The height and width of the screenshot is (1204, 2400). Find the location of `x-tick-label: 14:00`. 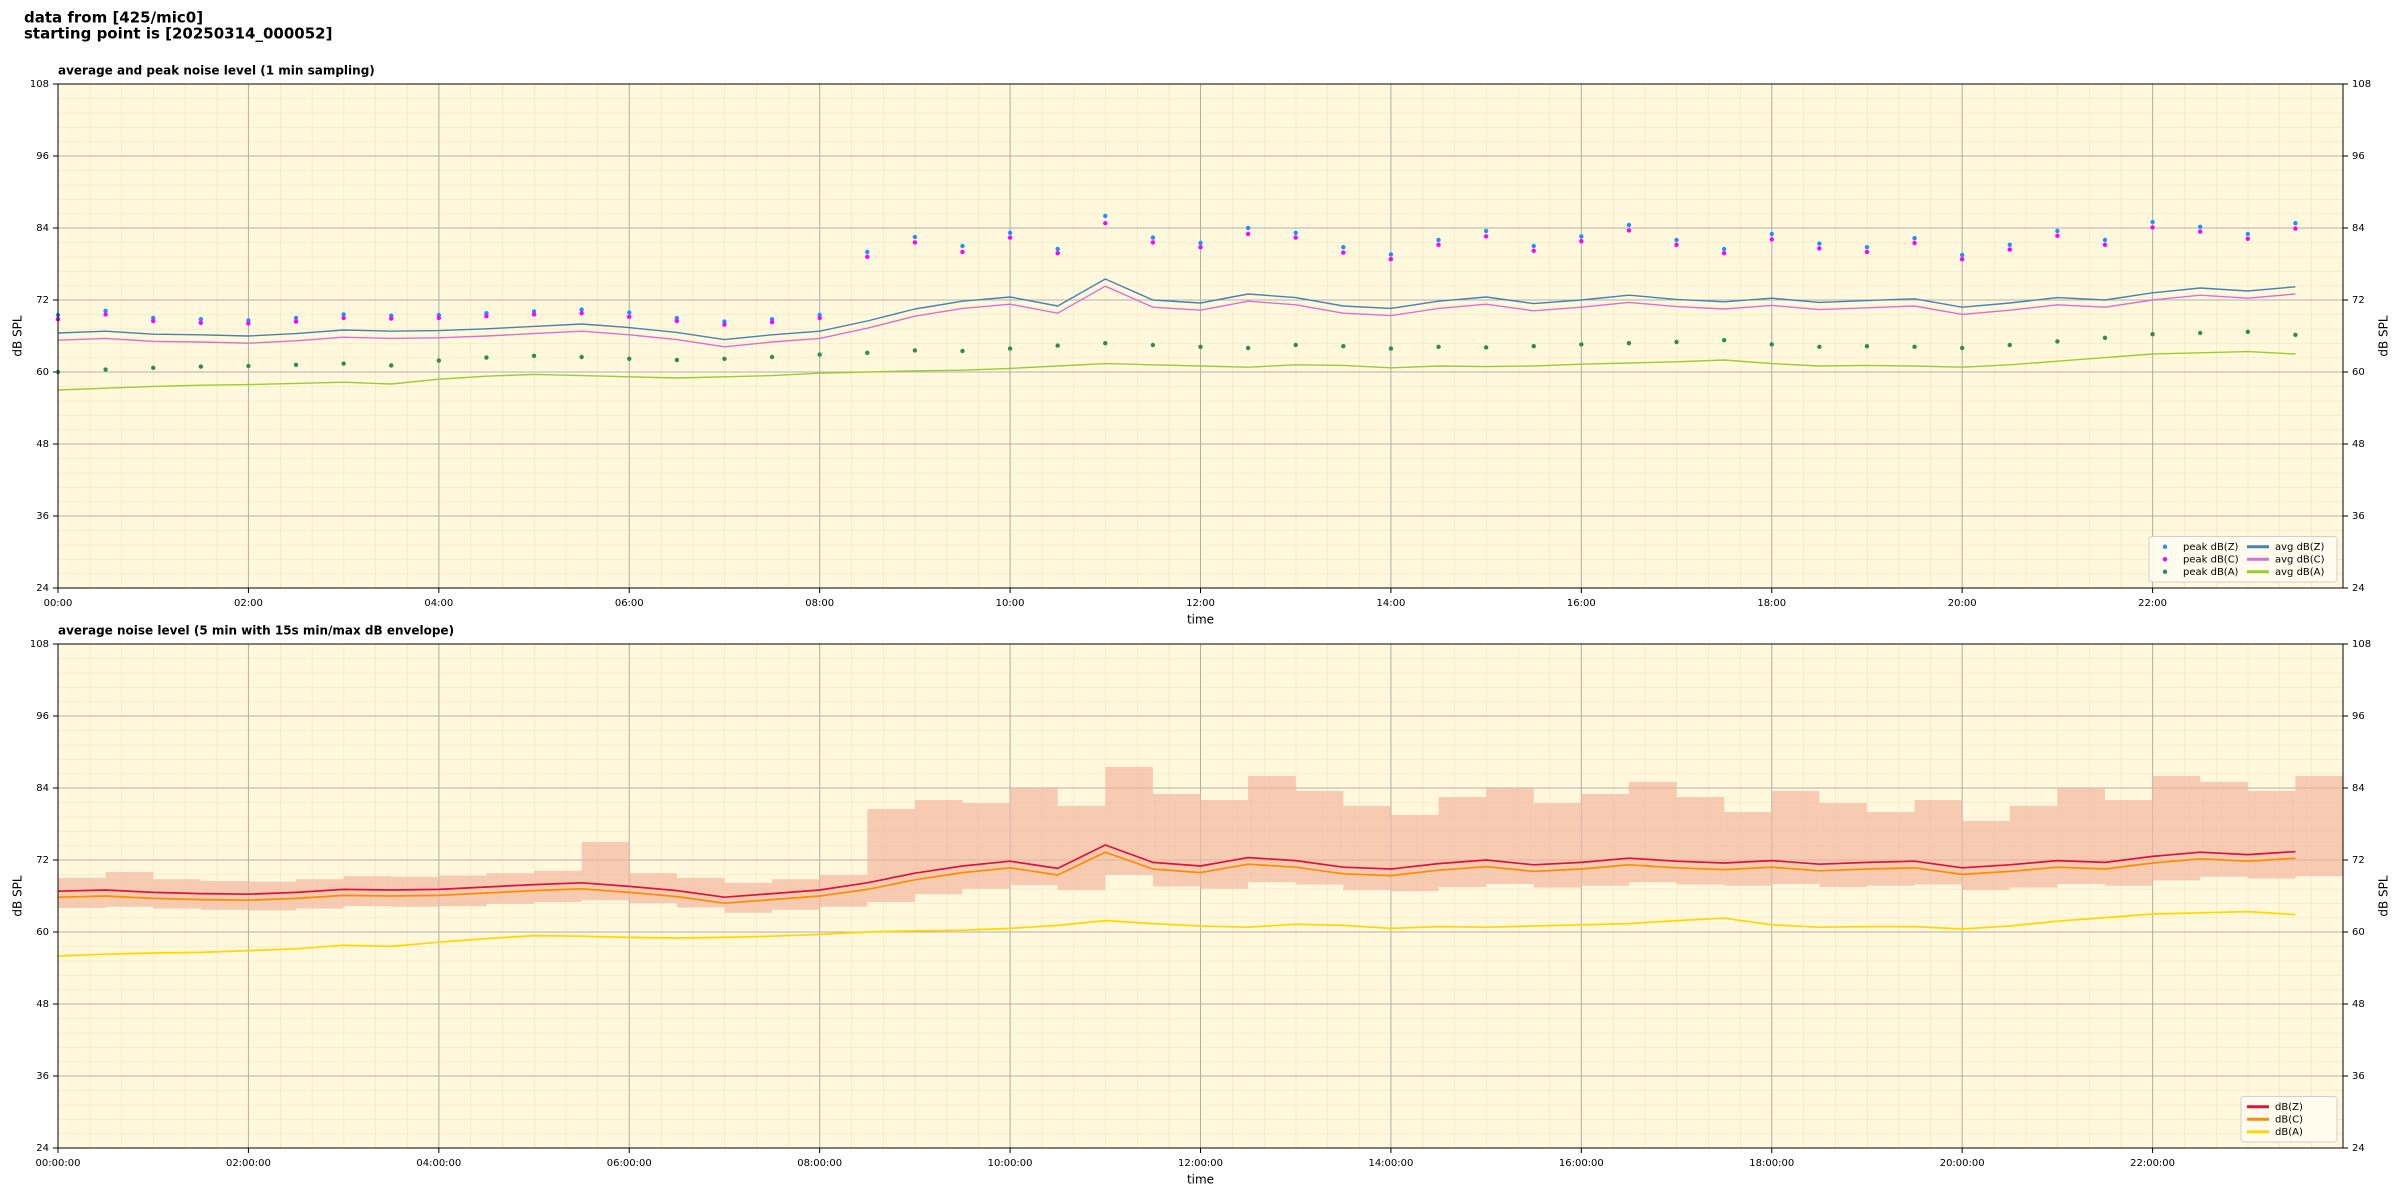

x-tick-label: 14:00 is located at coordinates (1391, 603).